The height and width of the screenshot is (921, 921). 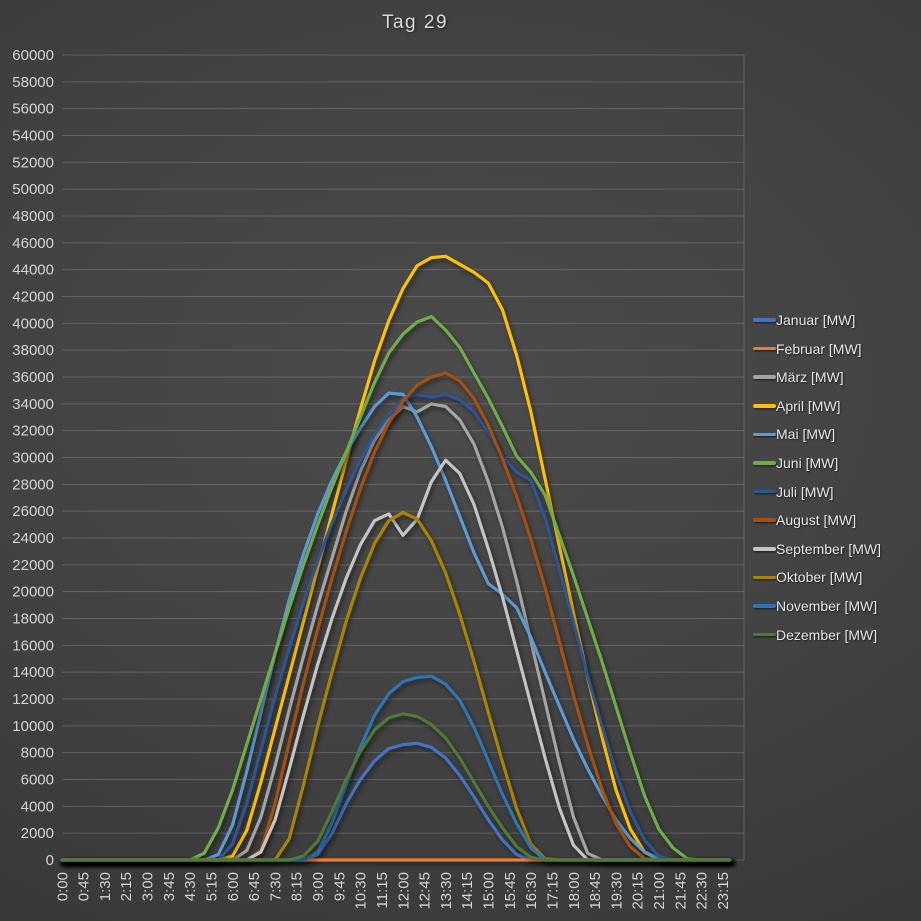 What do you see at coordinates (33, 672) in the screenshot?
I see `y-tick-label: 14000` at bounding box center [33, 672].